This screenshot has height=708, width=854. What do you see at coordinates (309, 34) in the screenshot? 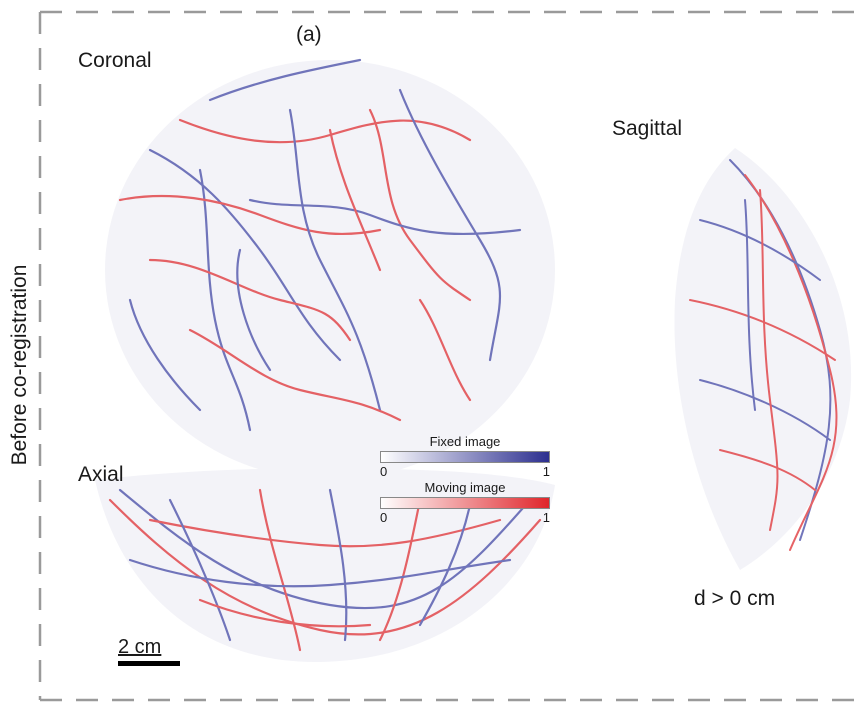
I see `panel-label: (a)` at bounding box center [309, 34].